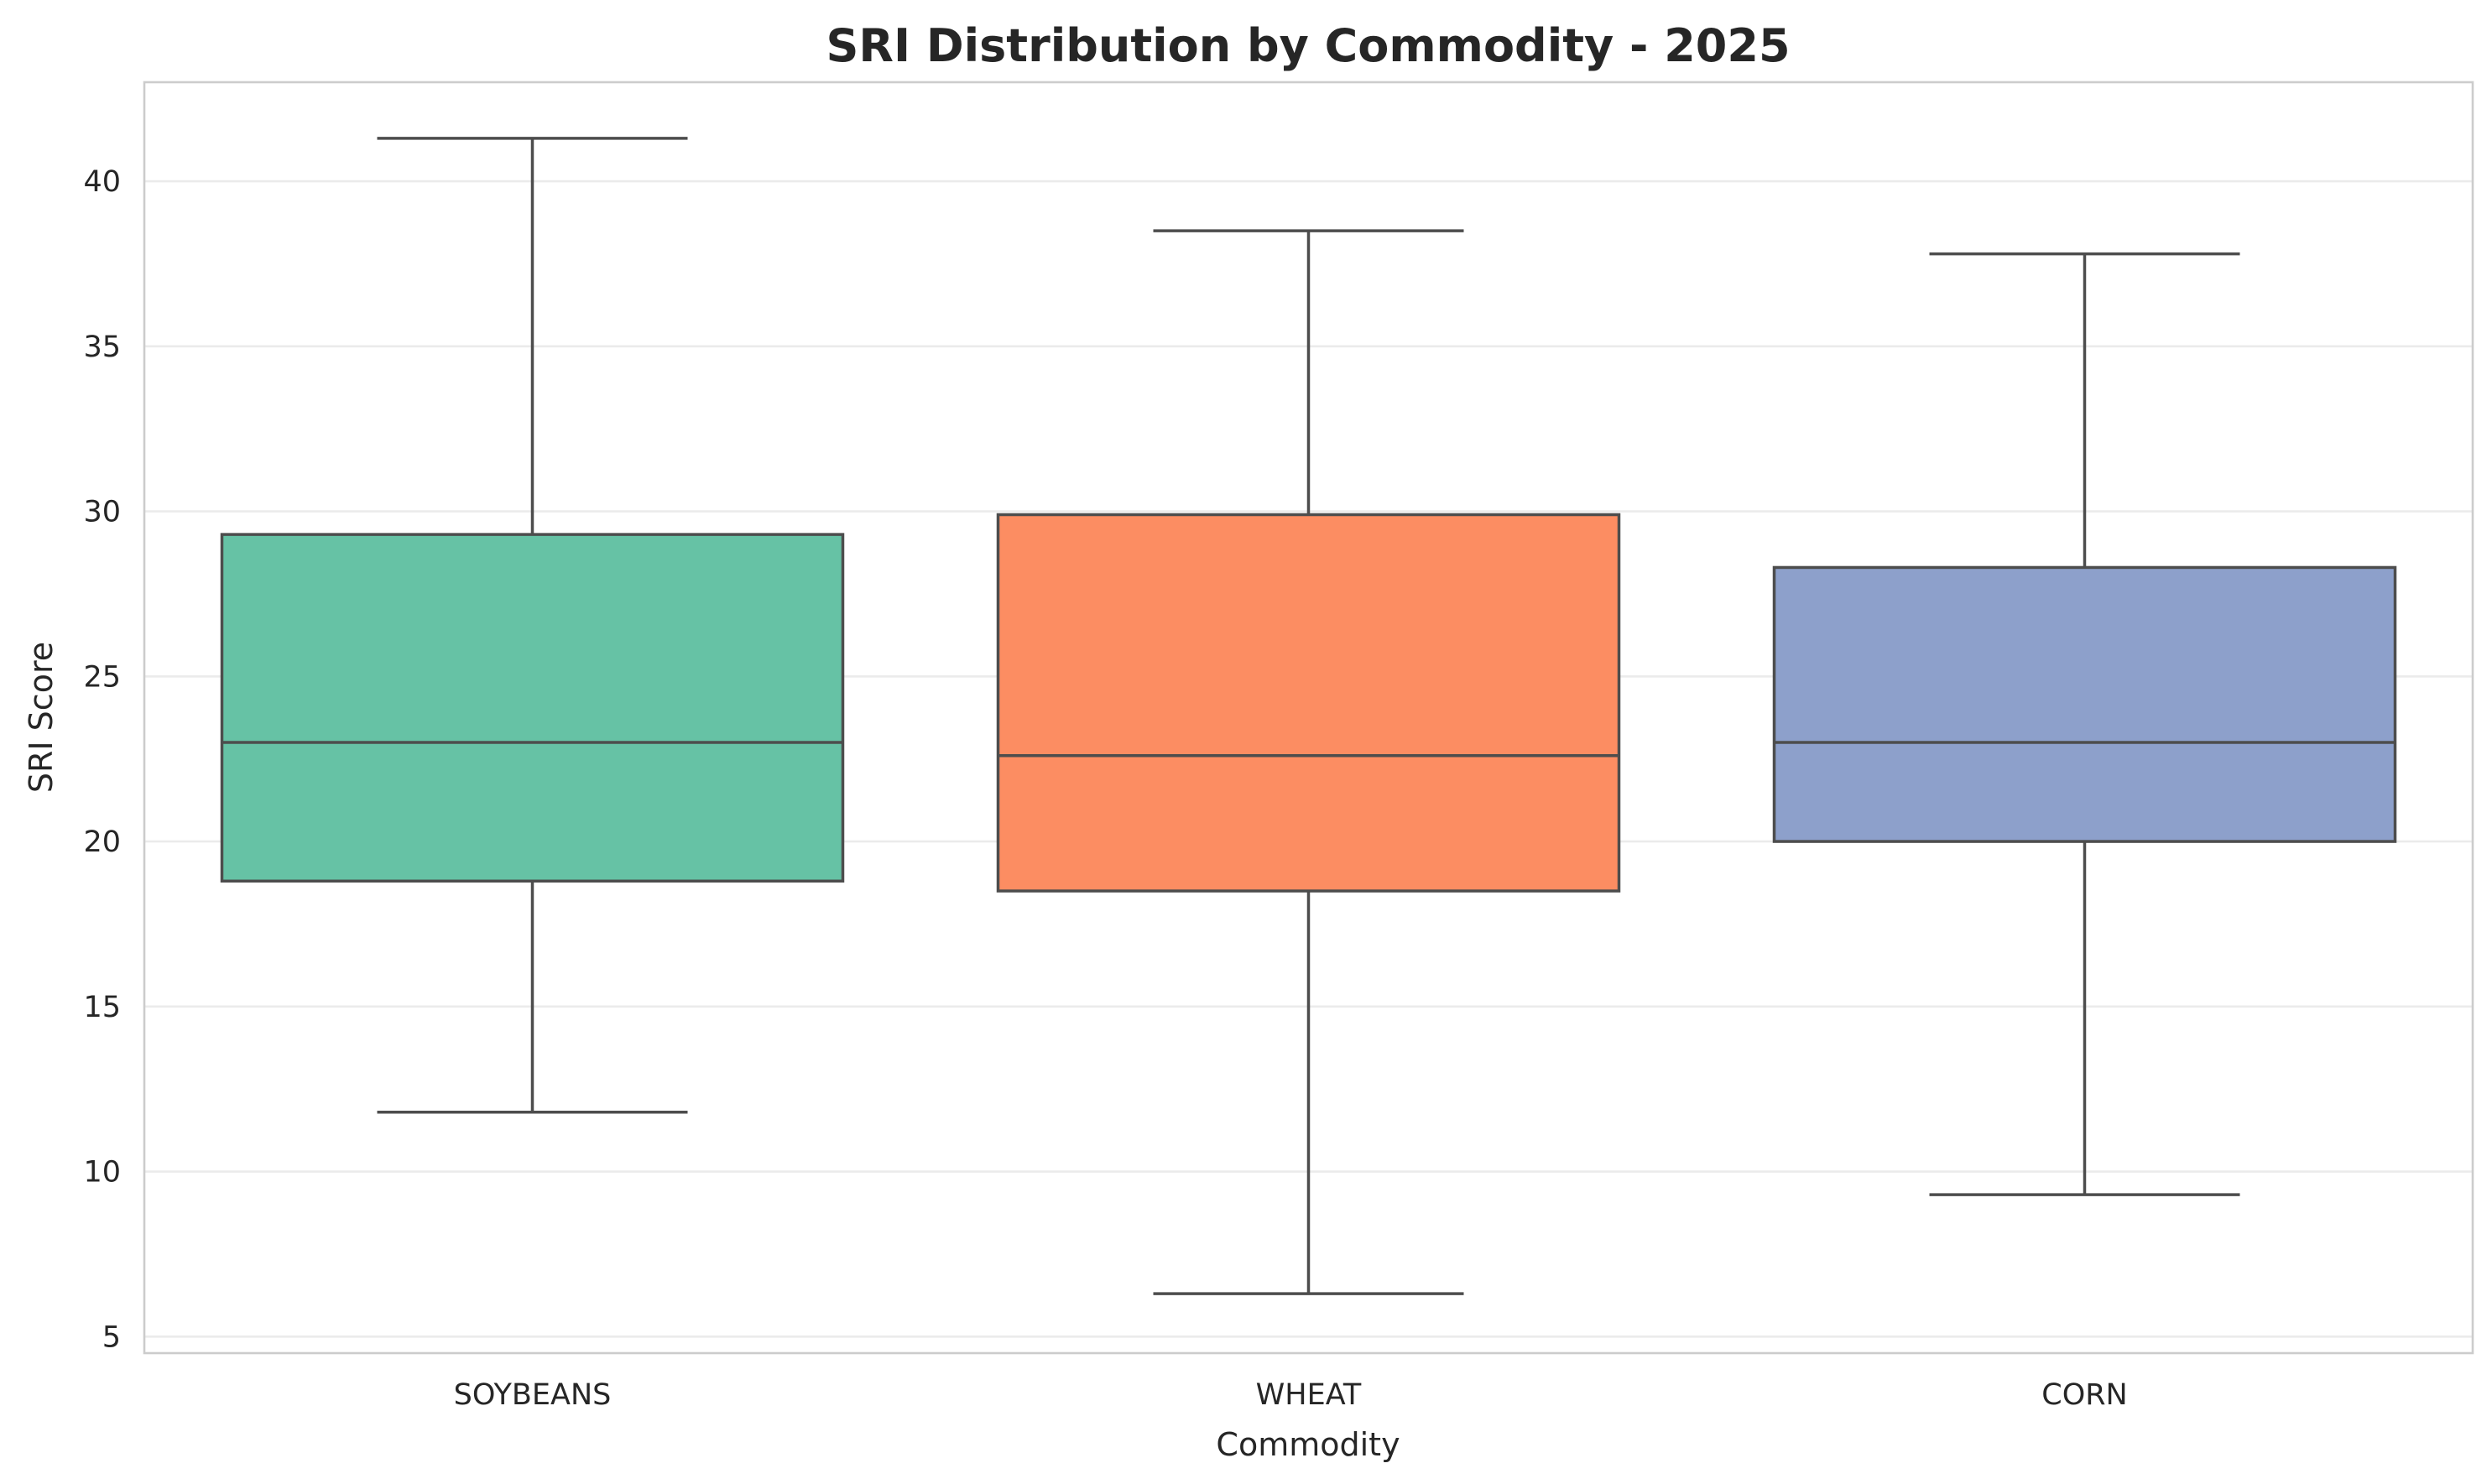 The image size is (2492, 1484). Describe the element at coordinates (111, 1337) in the screenshot. I see `y-tick-label: 5` at that location.